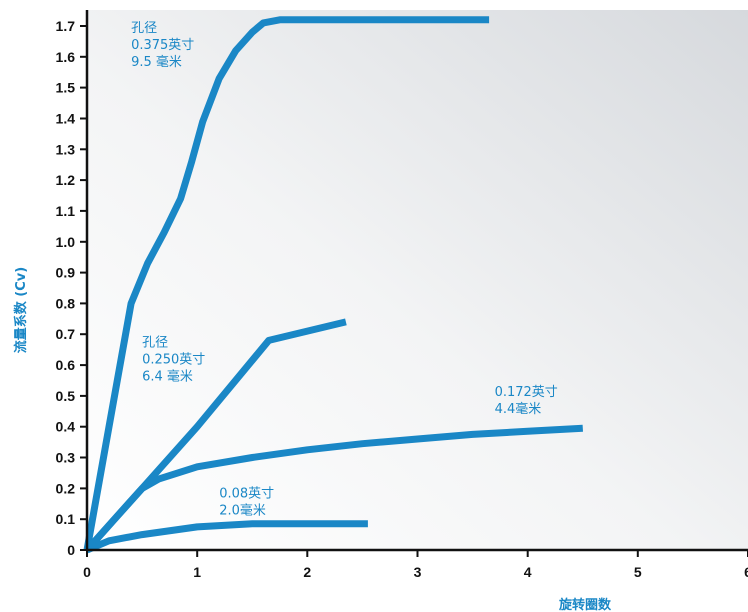 This screenshot has width=748, height=612. I want to click on y-tick-label: 0.2, so click(66, 488).